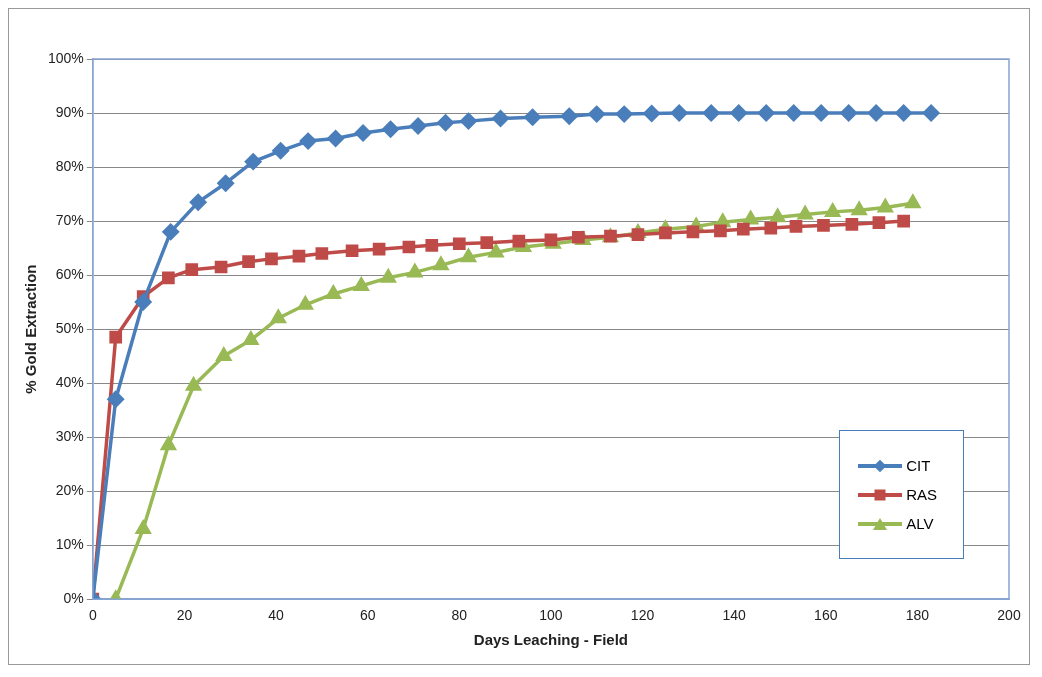  What do you see at coordinates (642, 615) in the screenshot?
I see `x-tick-label: 120` at bounding box center [642, 615].